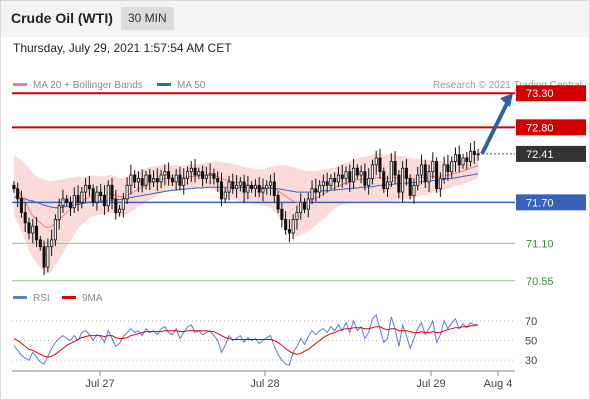  Describe the element at coordinates (498, 384) in the screenshot. I see `x-tick-label-Aug-4: Aug 4` at that location.